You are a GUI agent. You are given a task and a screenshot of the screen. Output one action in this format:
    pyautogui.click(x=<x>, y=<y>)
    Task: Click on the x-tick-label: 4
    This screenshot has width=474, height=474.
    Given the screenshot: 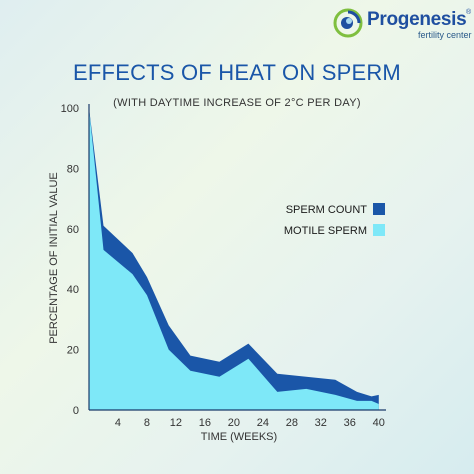 What is the action you would take?
    pyautogui.click(x=118, y=423)
    